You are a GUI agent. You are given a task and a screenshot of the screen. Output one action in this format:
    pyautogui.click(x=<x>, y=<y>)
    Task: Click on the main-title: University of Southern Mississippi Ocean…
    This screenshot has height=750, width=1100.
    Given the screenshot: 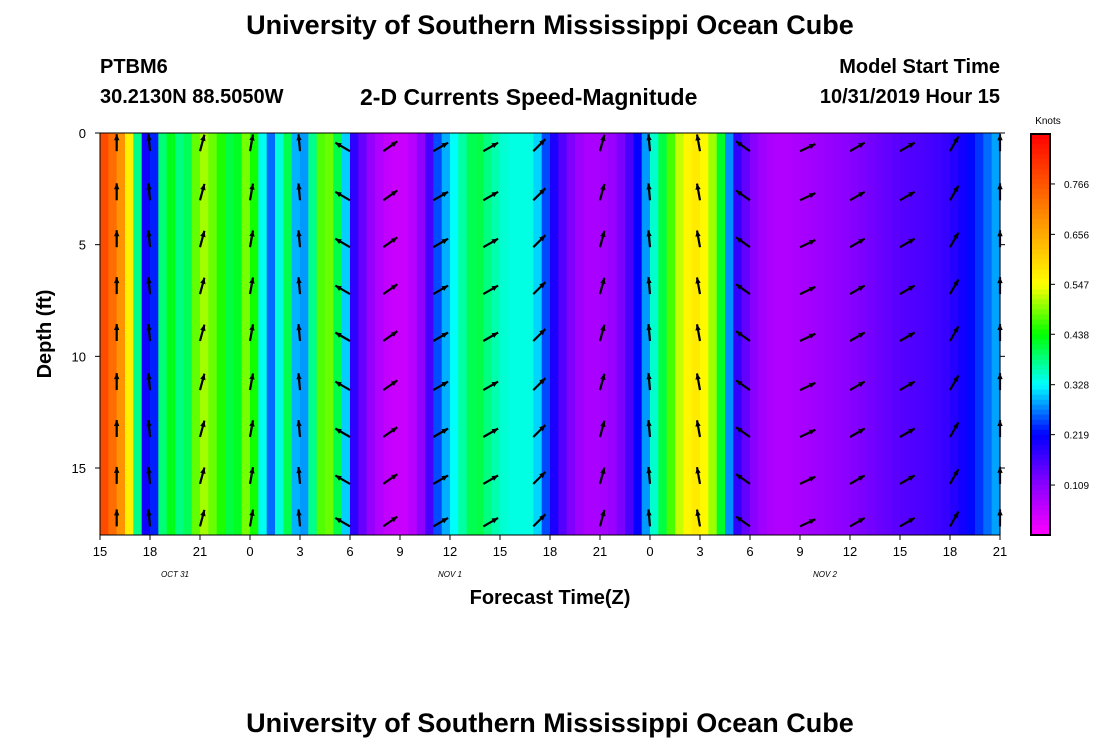 What is the action you would take?
    pyautogui.click(x=550, y=25)
    